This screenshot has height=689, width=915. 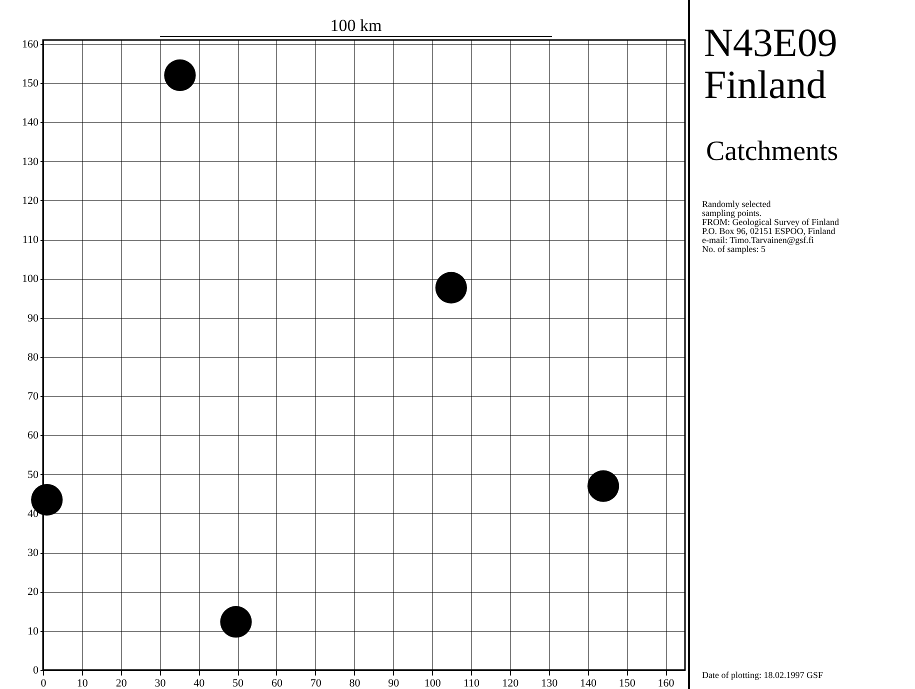 What do you see at coordinates (238, 683) in the screenshot?
I see `x-tick-label: 50` at bounding box center [238, 683].